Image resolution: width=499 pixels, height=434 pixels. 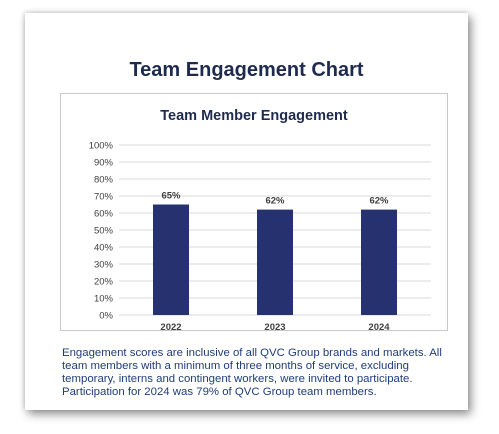 I want to click on x-axis-categories: 2022 2023 2024, so click(x=275, y=326).